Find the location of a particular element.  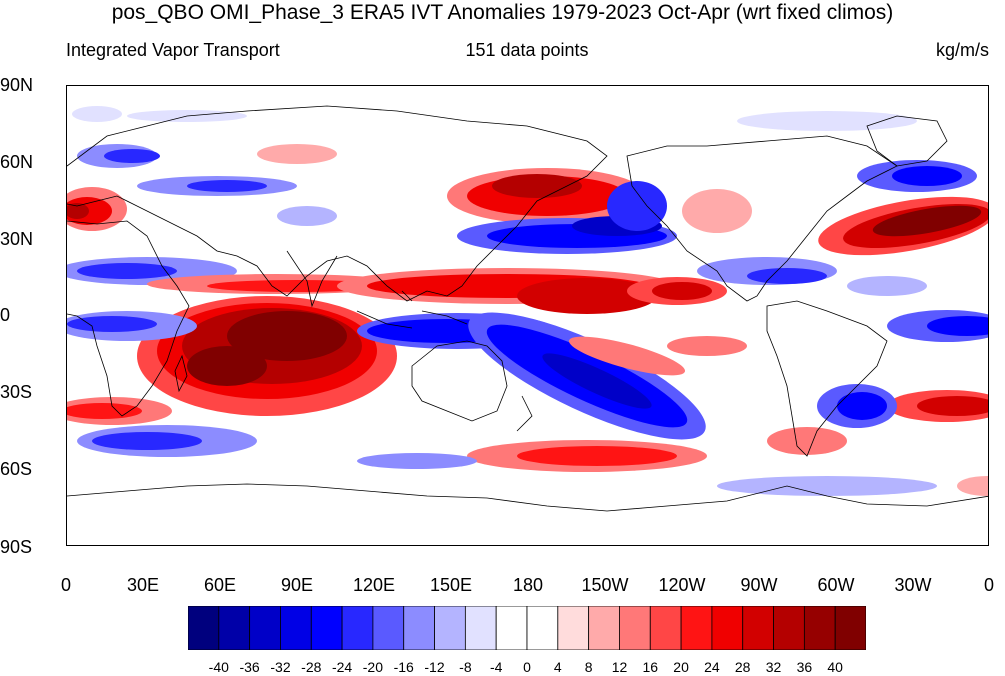

lon-label-90w: 90W is located at coordinates (759, 585).